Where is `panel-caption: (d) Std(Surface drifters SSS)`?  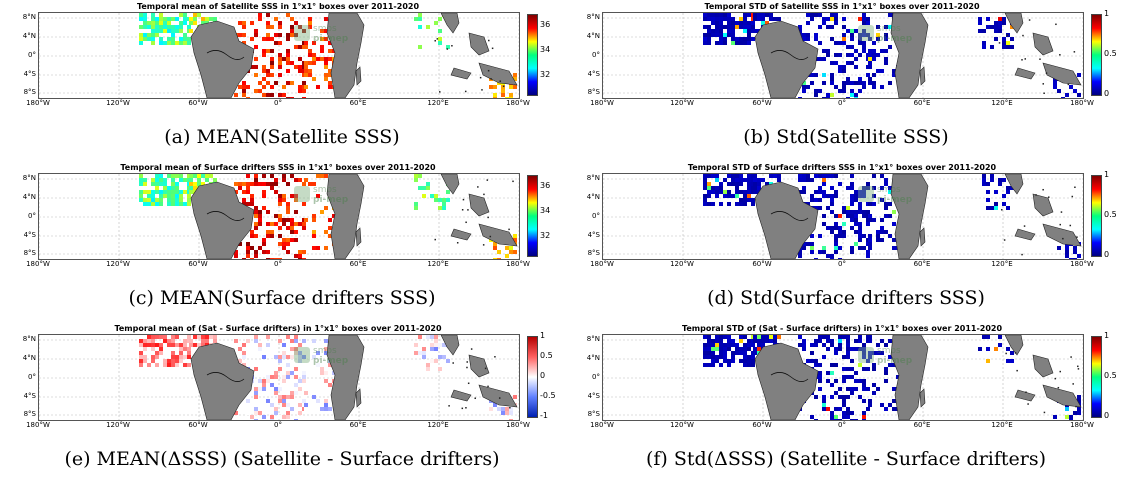 panel-caption: (d) Std(Surface drifters SSS) is located at coordinates (846, 298).